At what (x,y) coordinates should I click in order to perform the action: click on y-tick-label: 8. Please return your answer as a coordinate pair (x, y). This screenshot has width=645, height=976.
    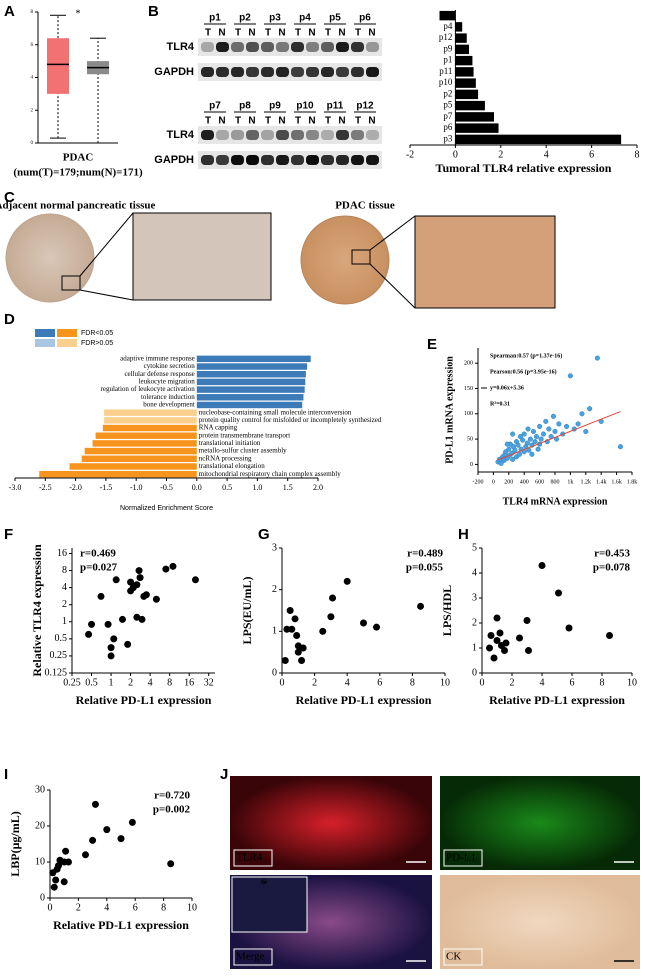
    Looking at the image, I should click on (32, 12).